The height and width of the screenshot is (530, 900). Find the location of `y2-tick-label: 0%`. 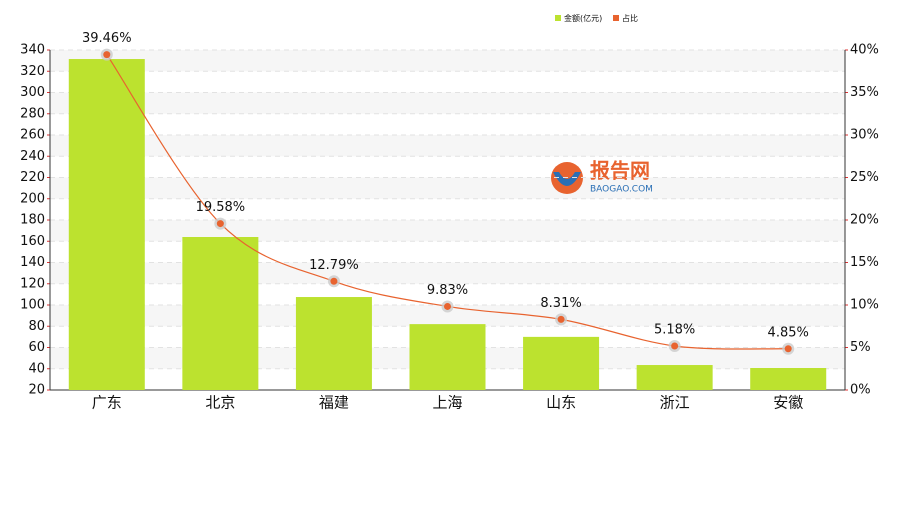

y2-tick-label: 0% is located at coordinates (860, 390).